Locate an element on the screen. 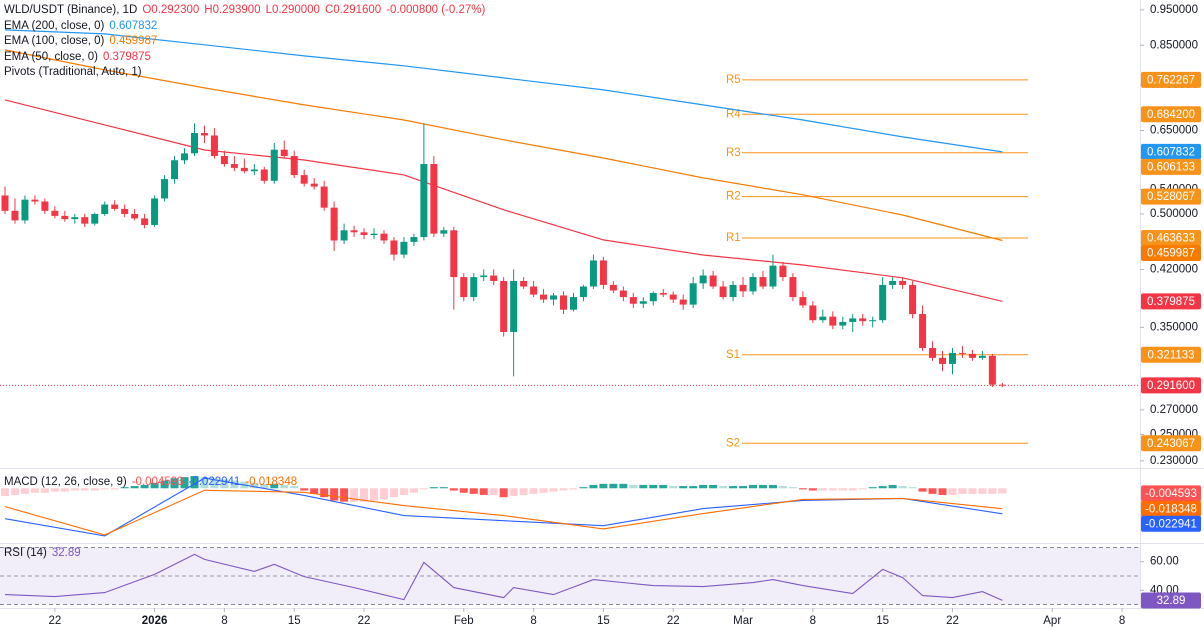 Image resolution: width=1204 pixels, height=630 pixels. y-tick-label: 0.500000 is located at coordinates (1174, 214).